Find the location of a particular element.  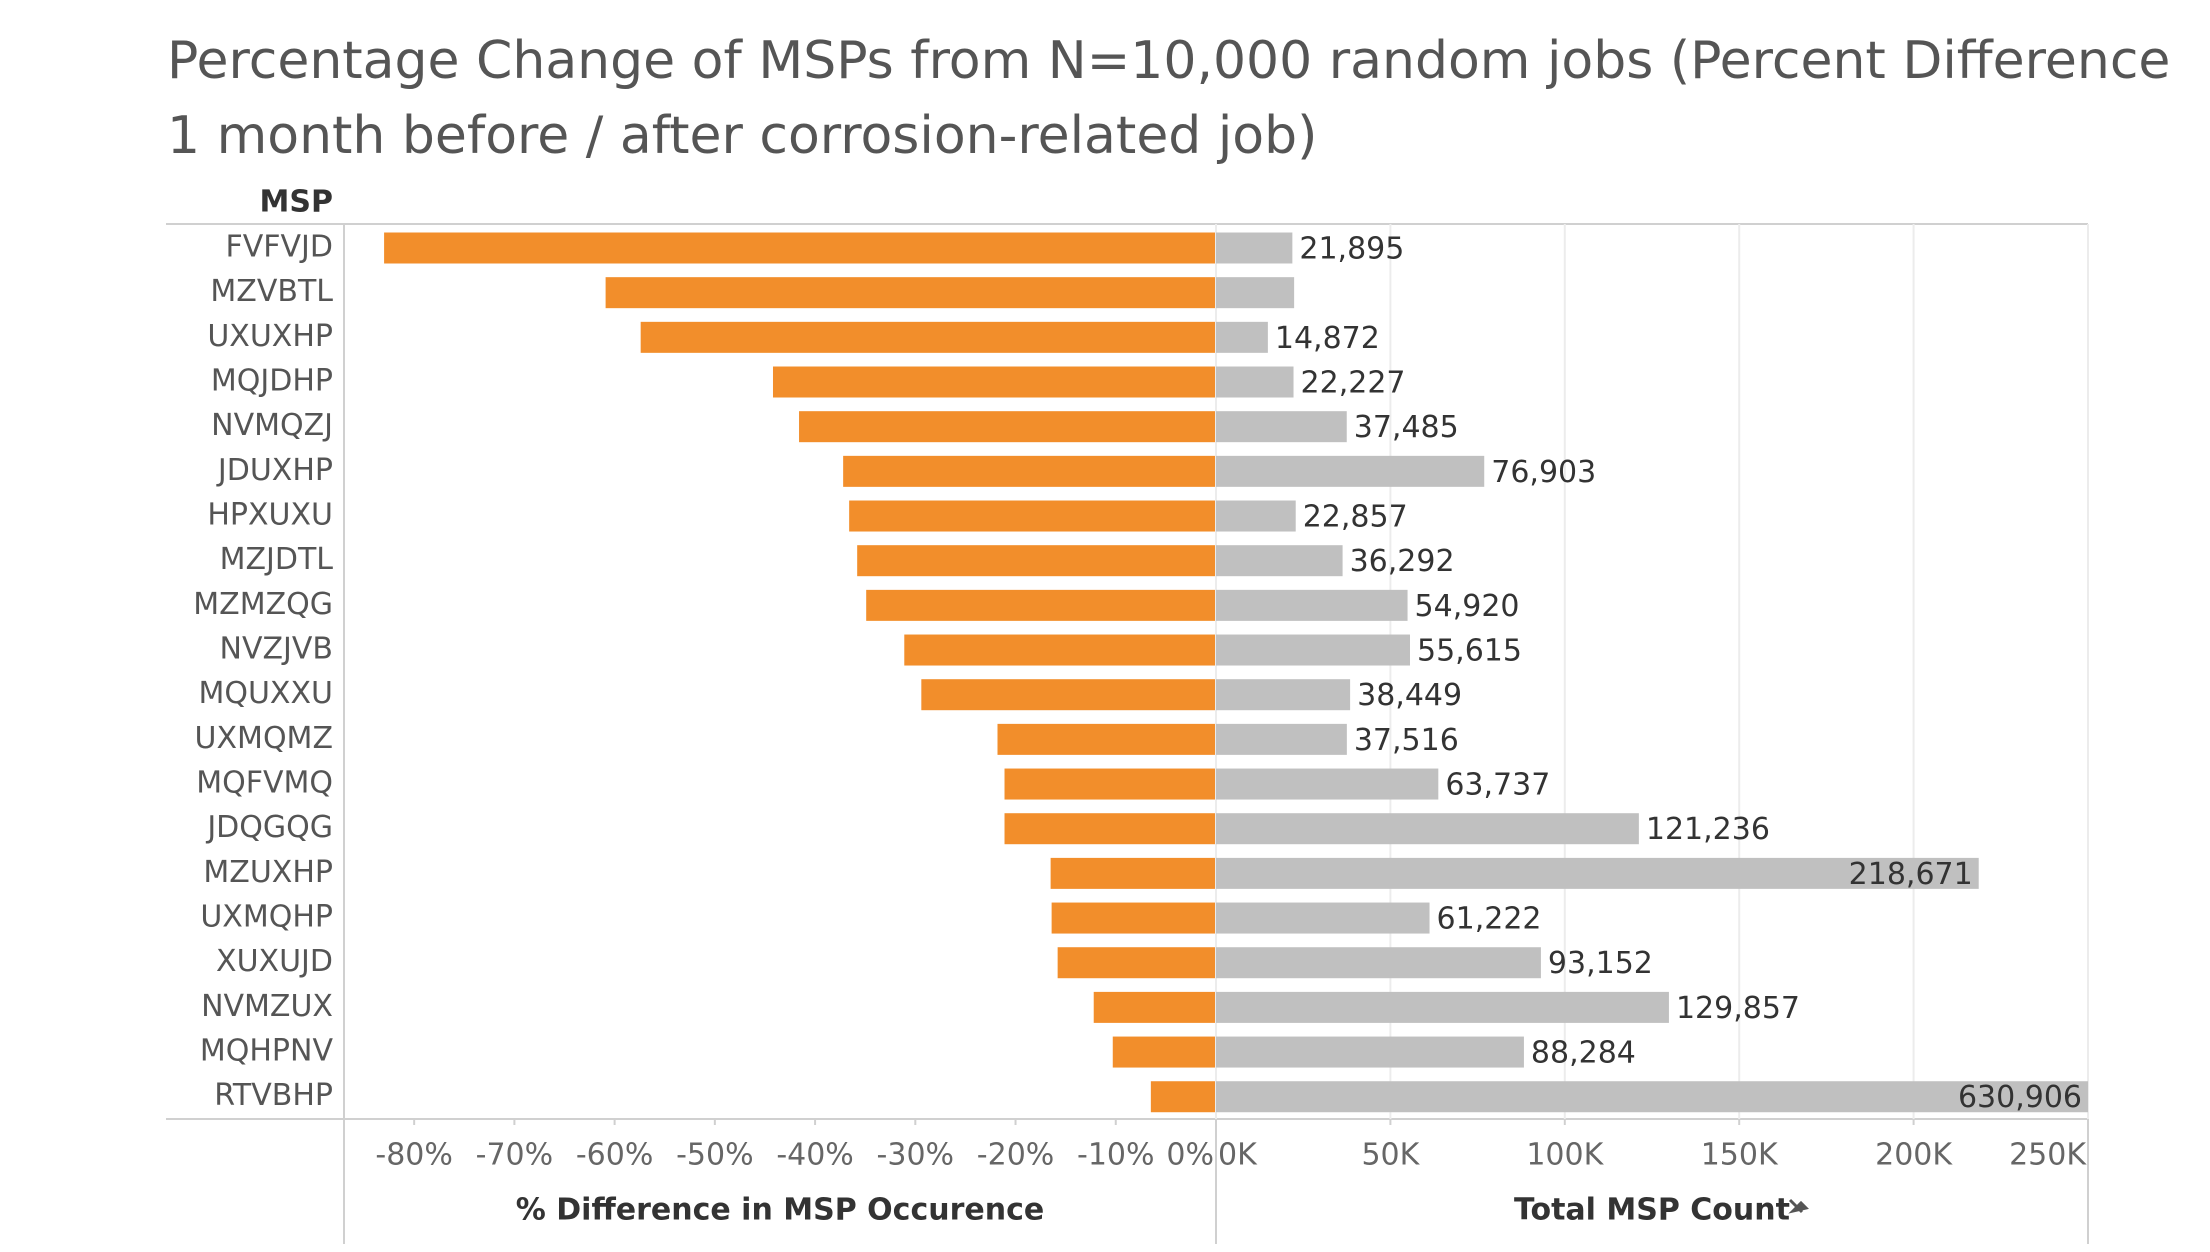

x-tick-label: 200K is located at coordinates (1914, 1155).